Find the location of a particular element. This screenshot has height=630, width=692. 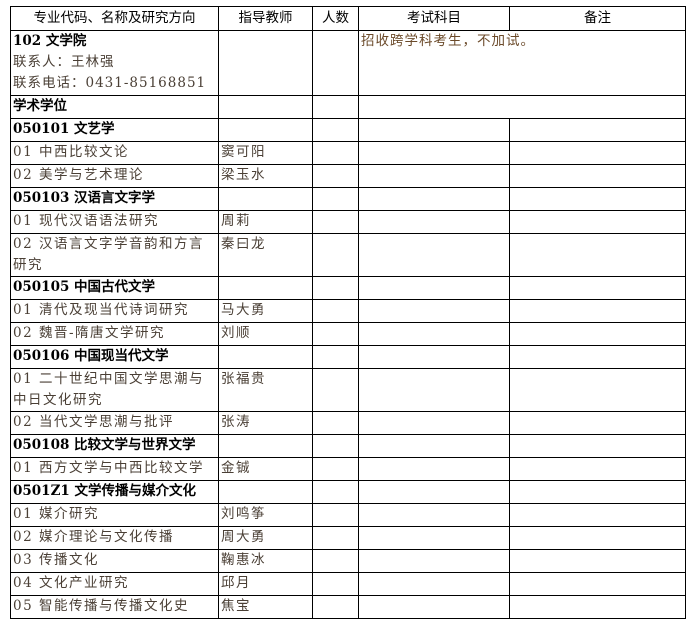

direction-row: 04 文化产业研究 邱月 is located at coordinates (348, 584).